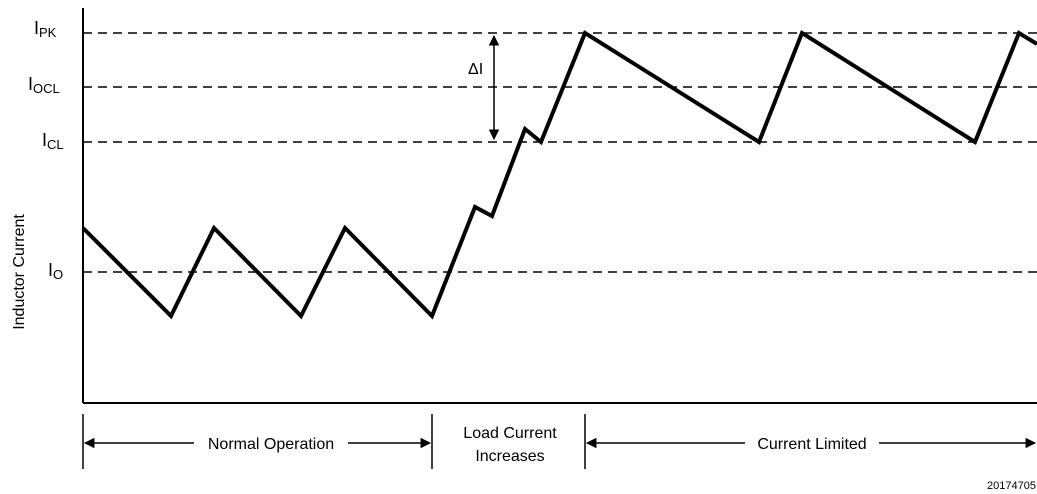 This screenshot has width=1037, height=494. I want to click on normal-operation-label-bg, so click(271, 444).